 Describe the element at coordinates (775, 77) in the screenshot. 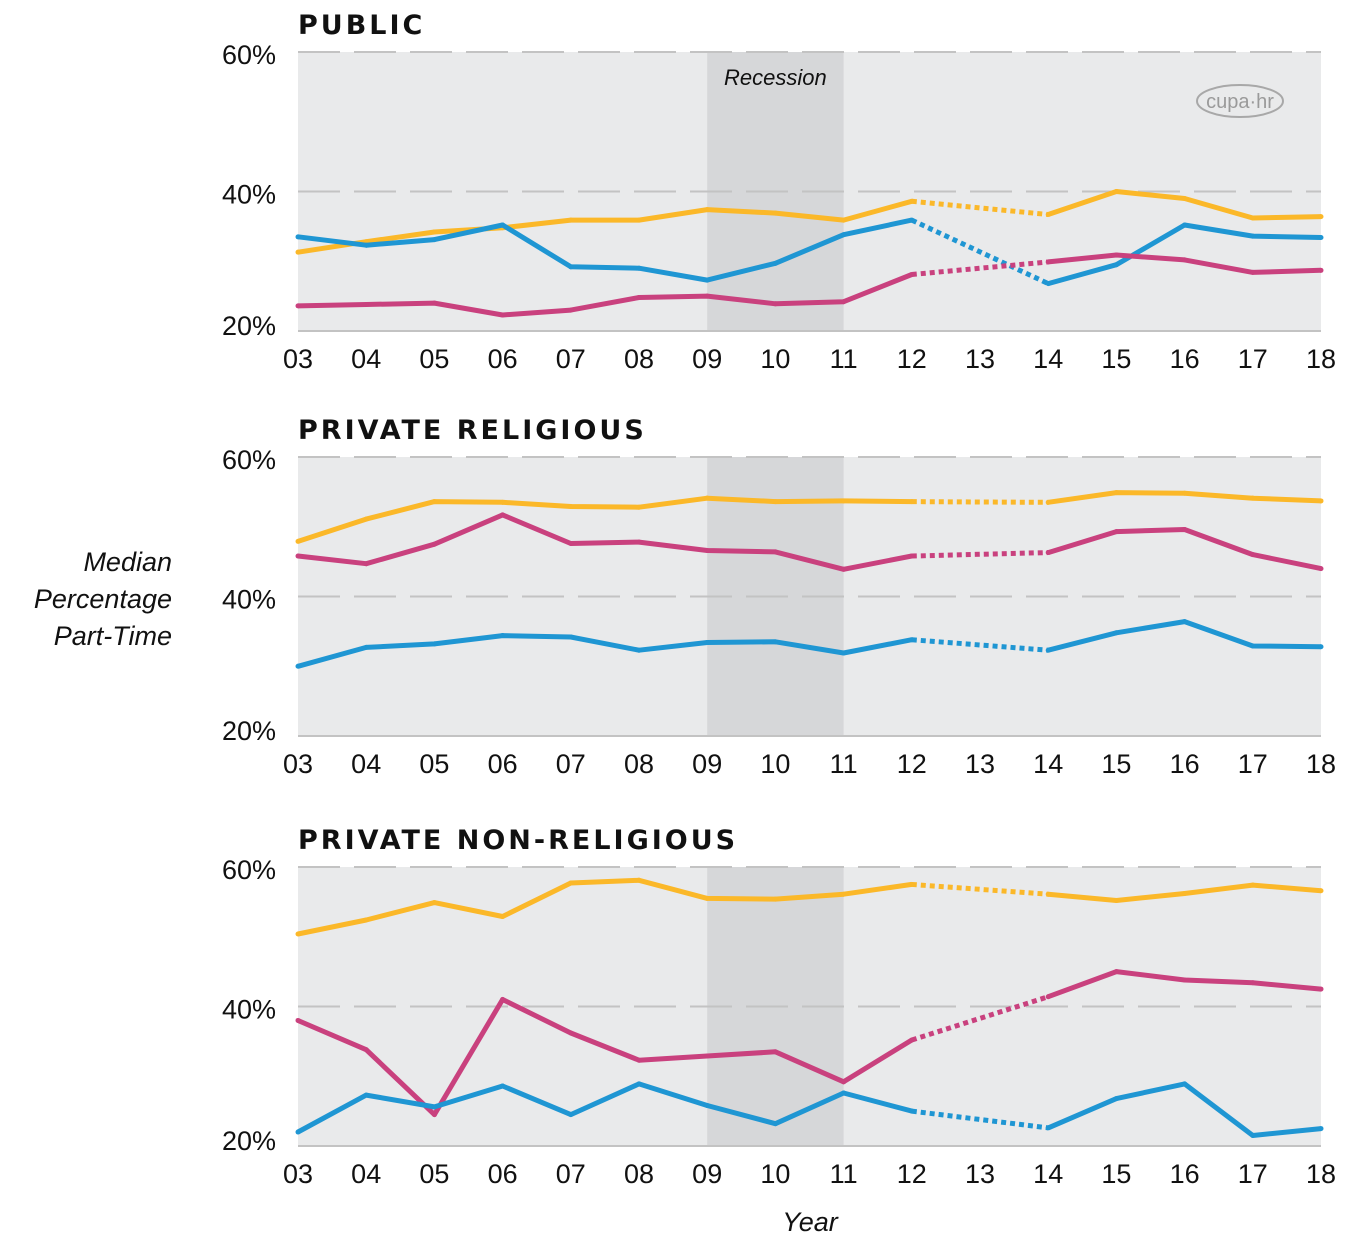

I see `recession-label: Recession` at that location.